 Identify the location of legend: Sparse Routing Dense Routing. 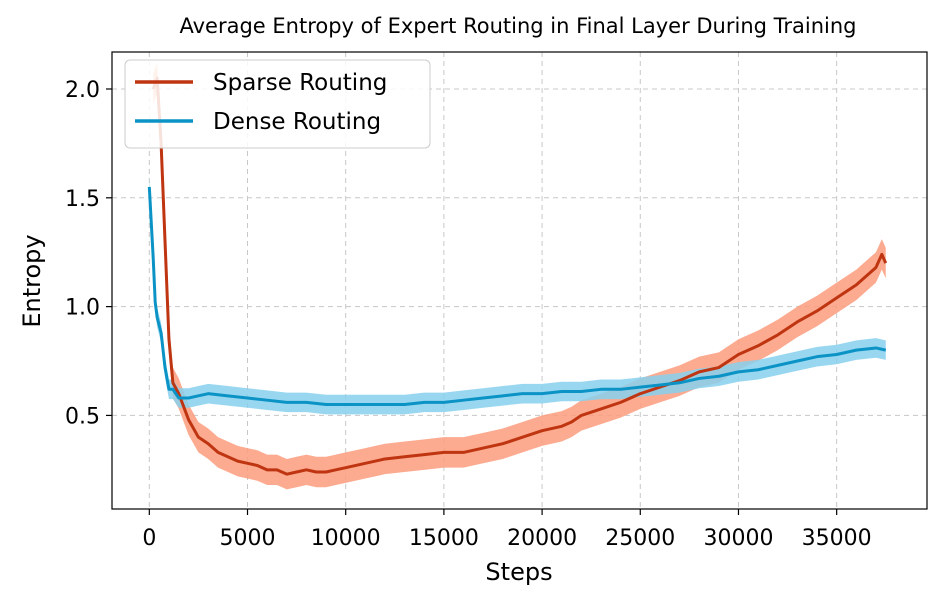
(277, 104).